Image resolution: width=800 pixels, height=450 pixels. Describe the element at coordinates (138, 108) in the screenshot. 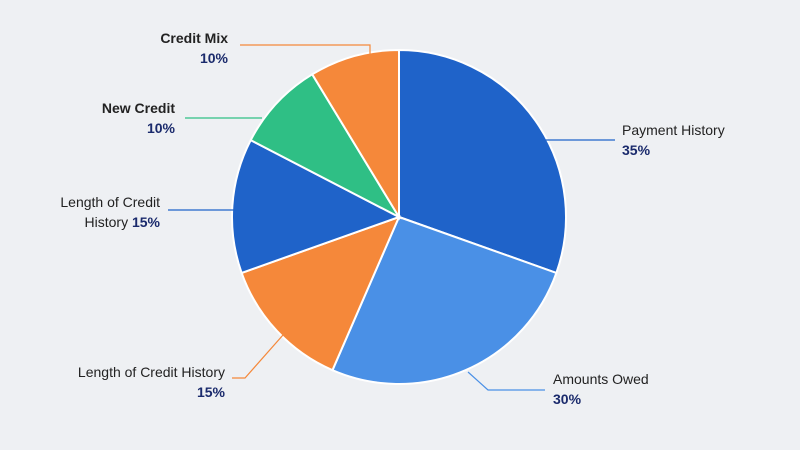

I see `category-name: New Credit` at that location.